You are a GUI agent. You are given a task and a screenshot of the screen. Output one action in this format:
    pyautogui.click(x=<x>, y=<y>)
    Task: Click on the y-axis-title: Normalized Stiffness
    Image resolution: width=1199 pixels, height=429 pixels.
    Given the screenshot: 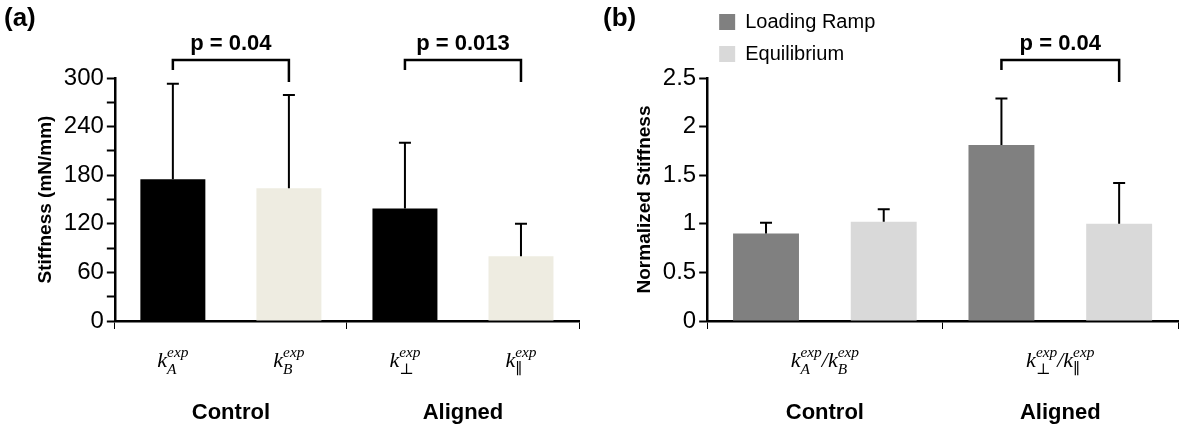 What is the action you would take?
    pyautogui.click(x=643, y=199)
    